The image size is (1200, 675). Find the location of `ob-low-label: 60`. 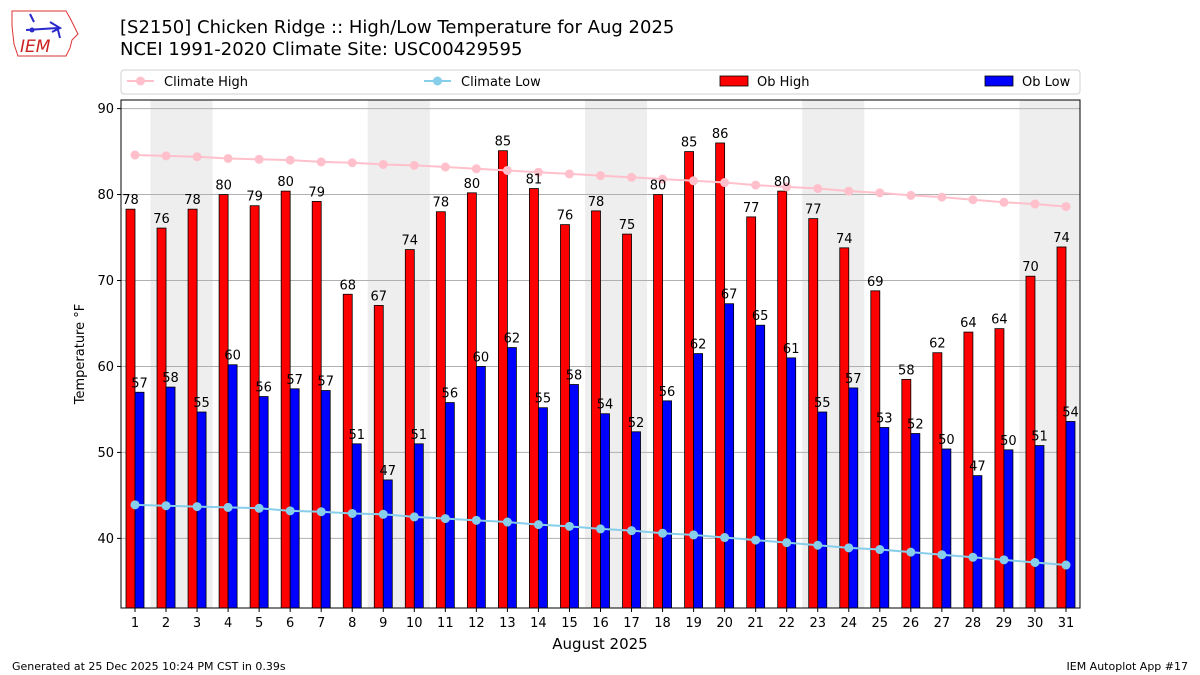

ob-low-label: 60 is located at coordinates (481, 357).